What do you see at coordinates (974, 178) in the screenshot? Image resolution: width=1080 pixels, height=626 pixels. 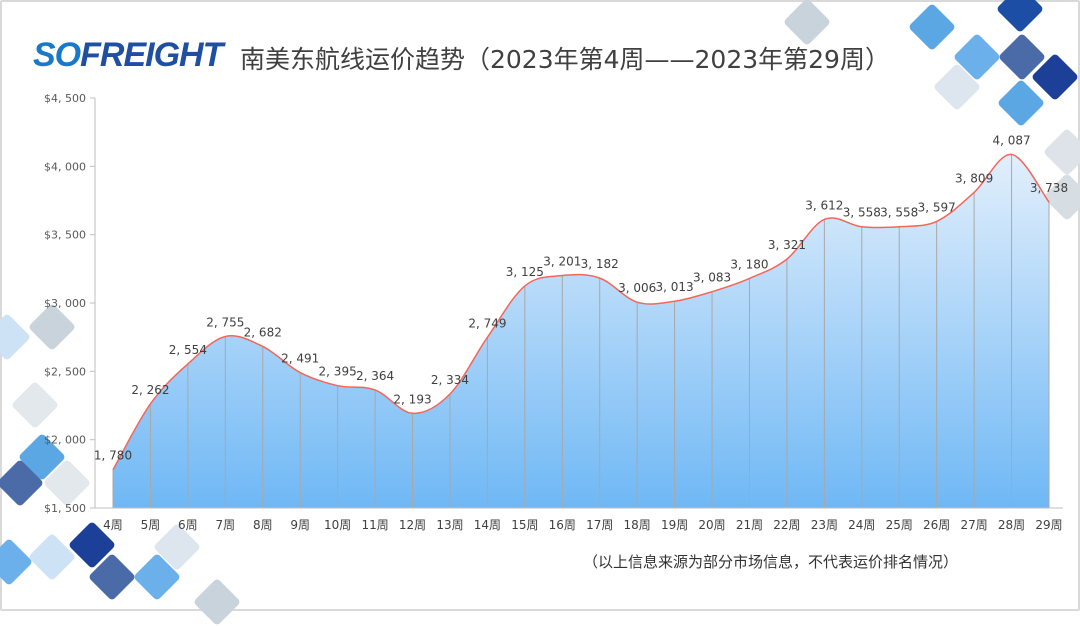 I see `data-label: 3, 809` at bounding box center [974, 178].